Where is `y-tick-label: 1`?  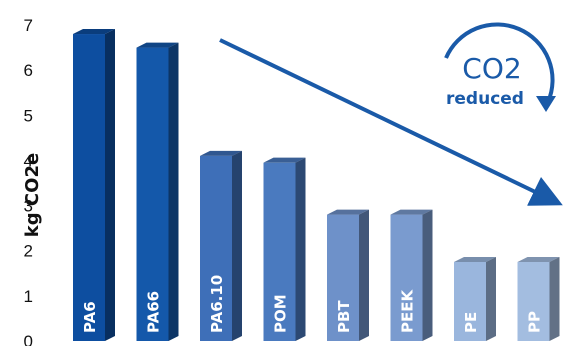
y-tick-label: 1 is located at coordinates (28, 296).